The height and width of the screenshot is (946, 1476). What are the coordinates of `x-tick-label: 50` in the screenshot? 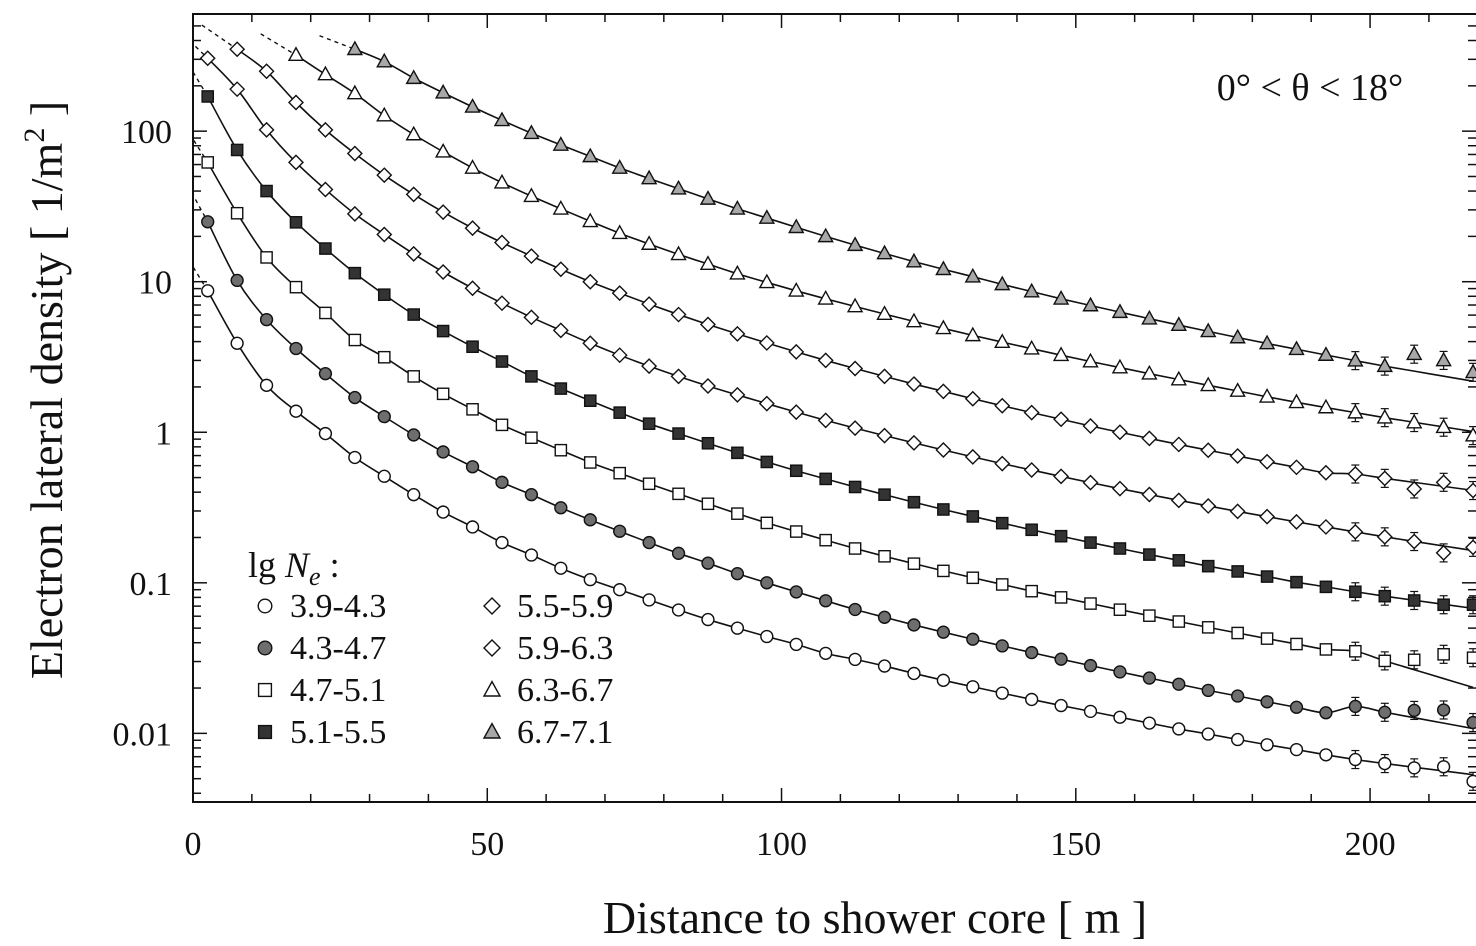 It's located at (487, 844).